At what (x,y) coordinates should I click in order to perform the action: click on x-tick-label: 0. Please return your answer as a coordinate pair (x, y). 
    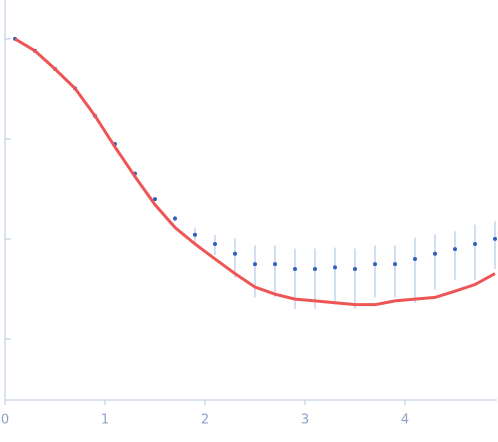
    Looking at the image, I should click on (5, 420).